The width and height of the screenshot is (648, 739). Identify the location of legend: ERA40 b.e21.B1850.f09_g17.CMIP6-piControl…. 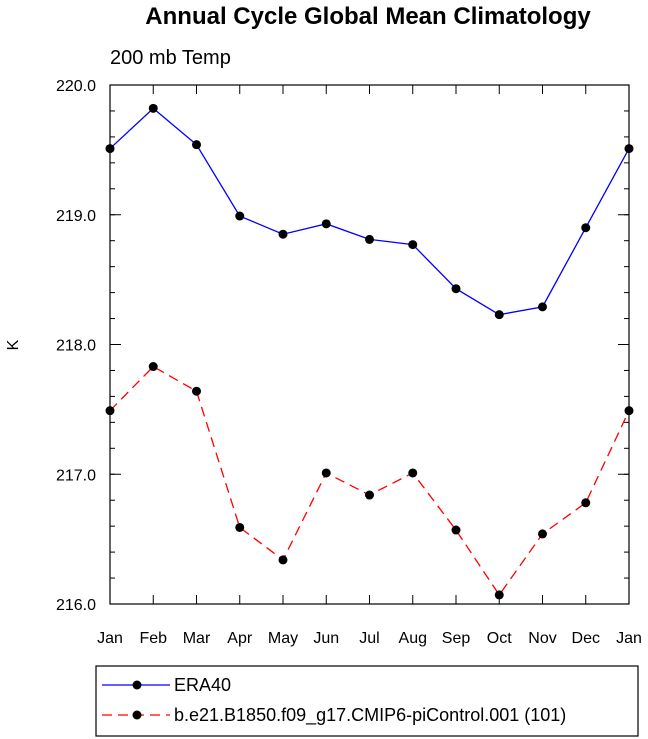
(367, 701).